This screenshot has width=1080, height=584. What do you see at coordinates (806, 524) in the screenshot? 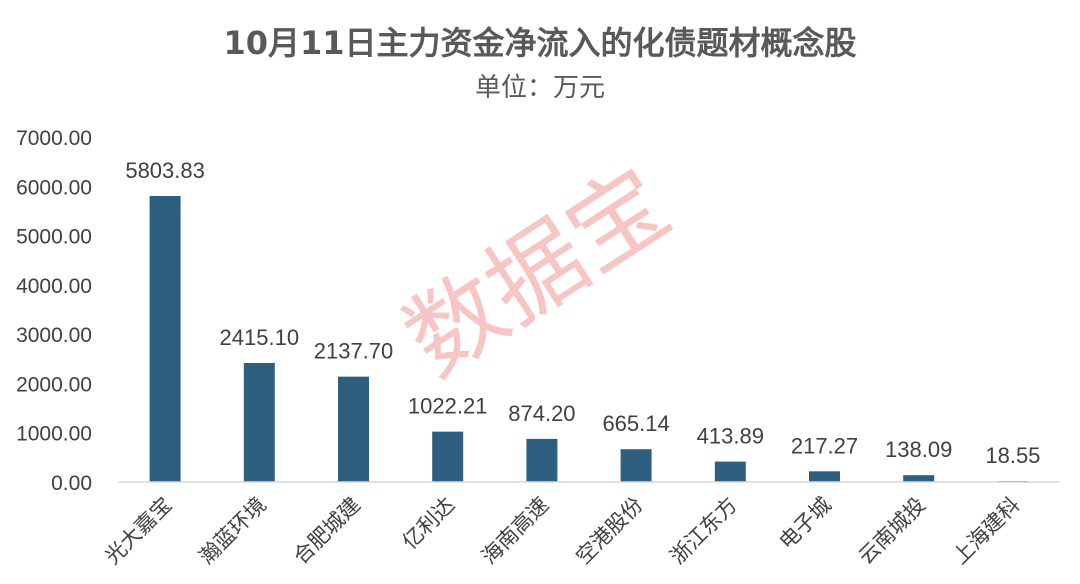
I see `x-tick-label: 电子城` at bounding box center [806, 524].